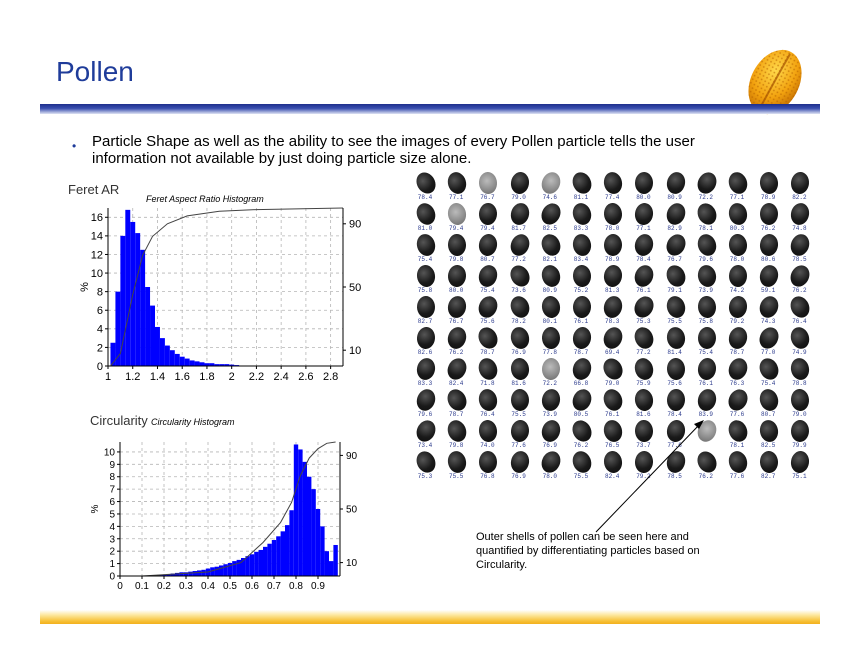 The image size is (860, 665). Describe the element at coordinates (487, 340) in the screenshot. I see `particle-image: 78.7` at that location.